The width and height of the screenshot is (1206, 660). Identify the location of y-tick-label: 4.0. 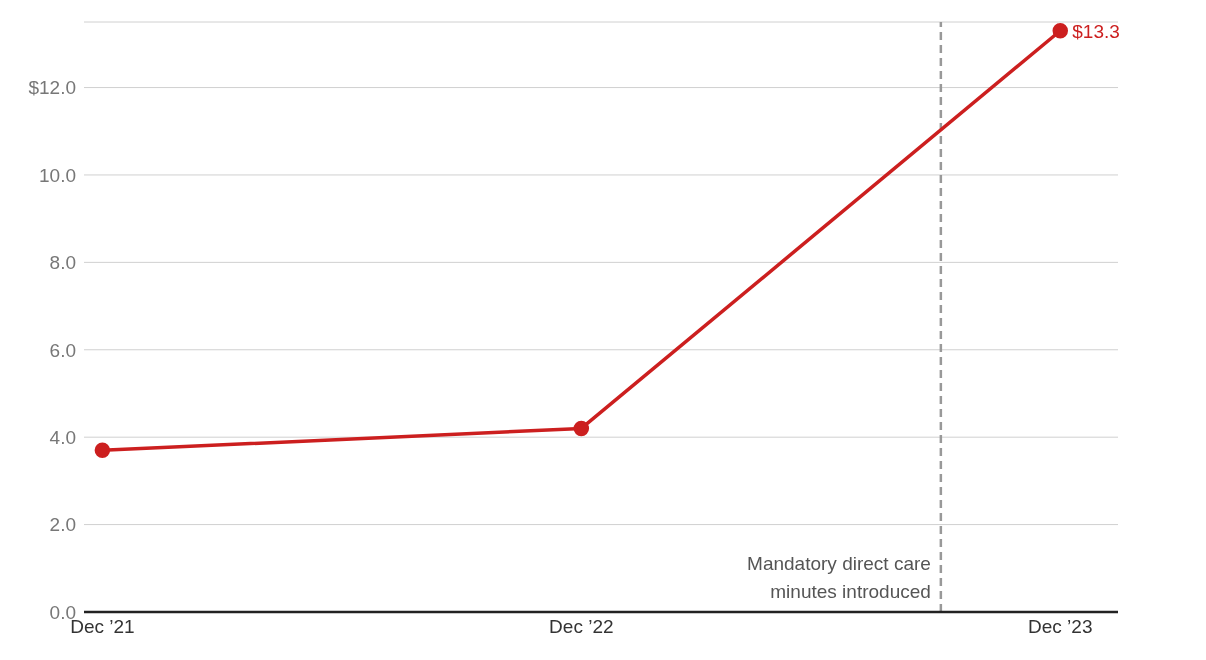
(62, 437).